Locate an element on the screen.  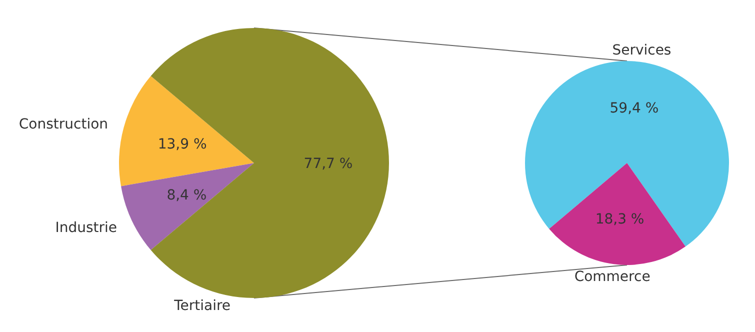
data-label: 13,9 % is located at coordinates (182, 144).